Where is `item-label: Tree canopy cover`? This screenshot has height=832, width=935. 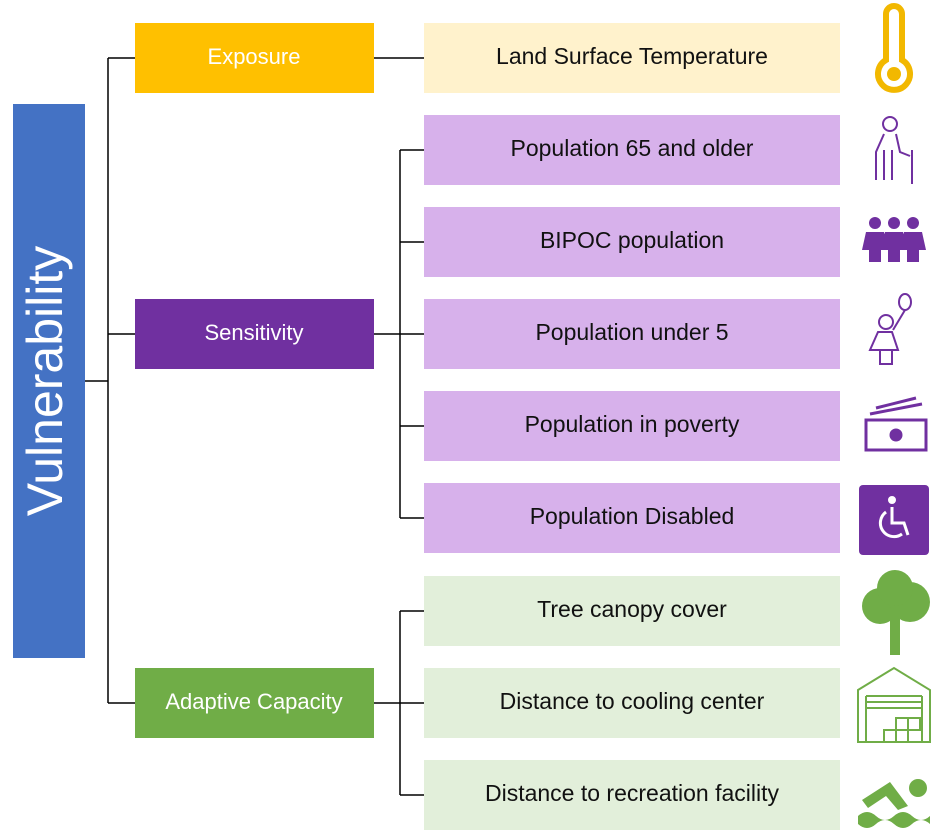
item-label: Tree canopy cover is located at coordinates (632, 609).